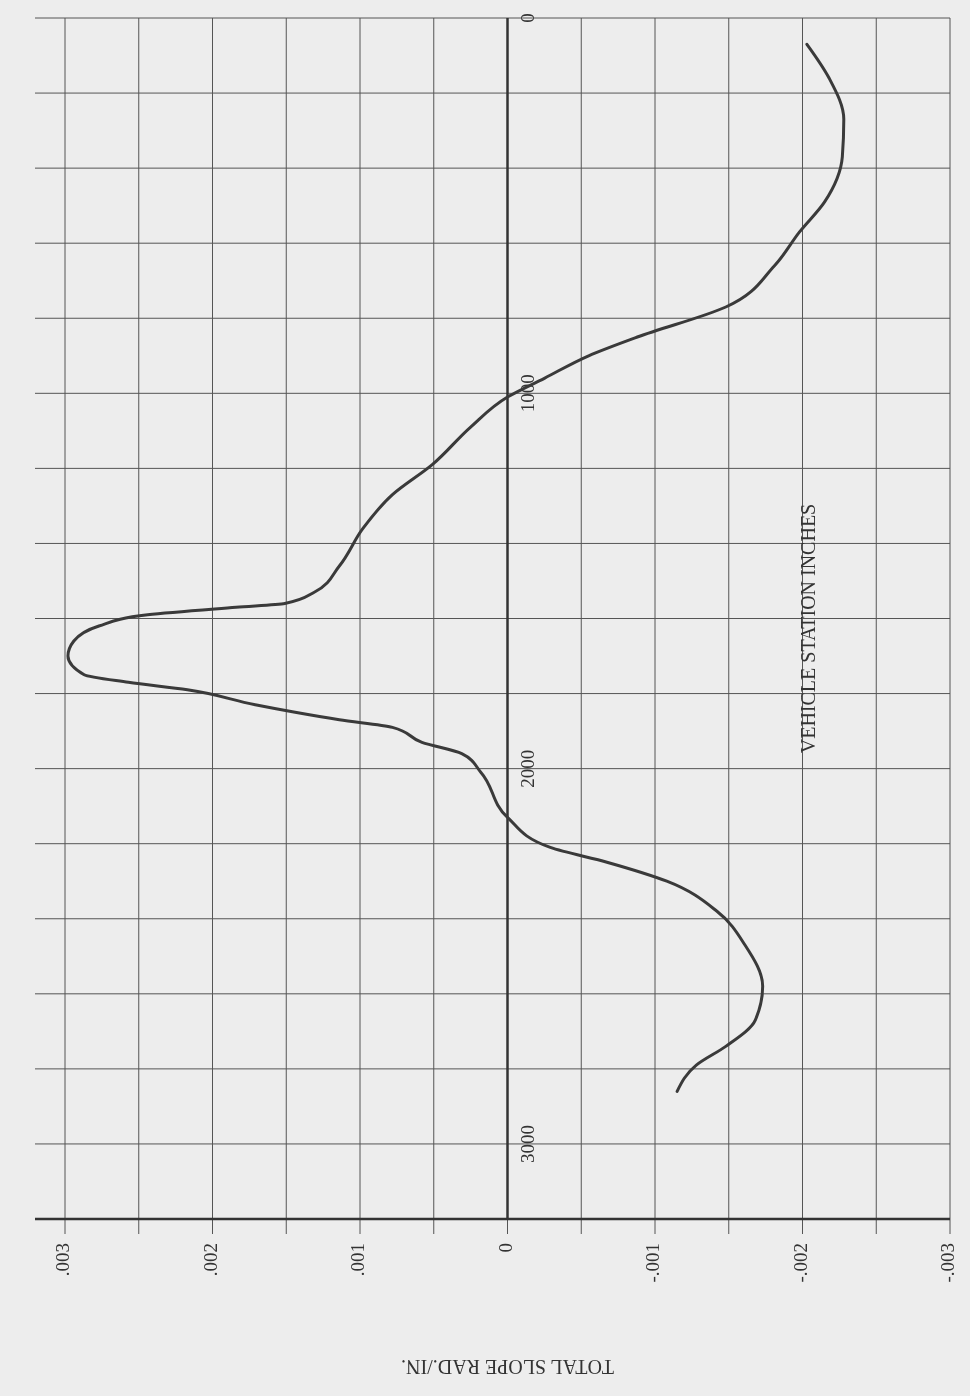 The image size is (970, 1396). What do you see at coordinates (948, 1263) in the screenshot?
I see `x-tick-label: -.003` at bounding box center [948, 1263].